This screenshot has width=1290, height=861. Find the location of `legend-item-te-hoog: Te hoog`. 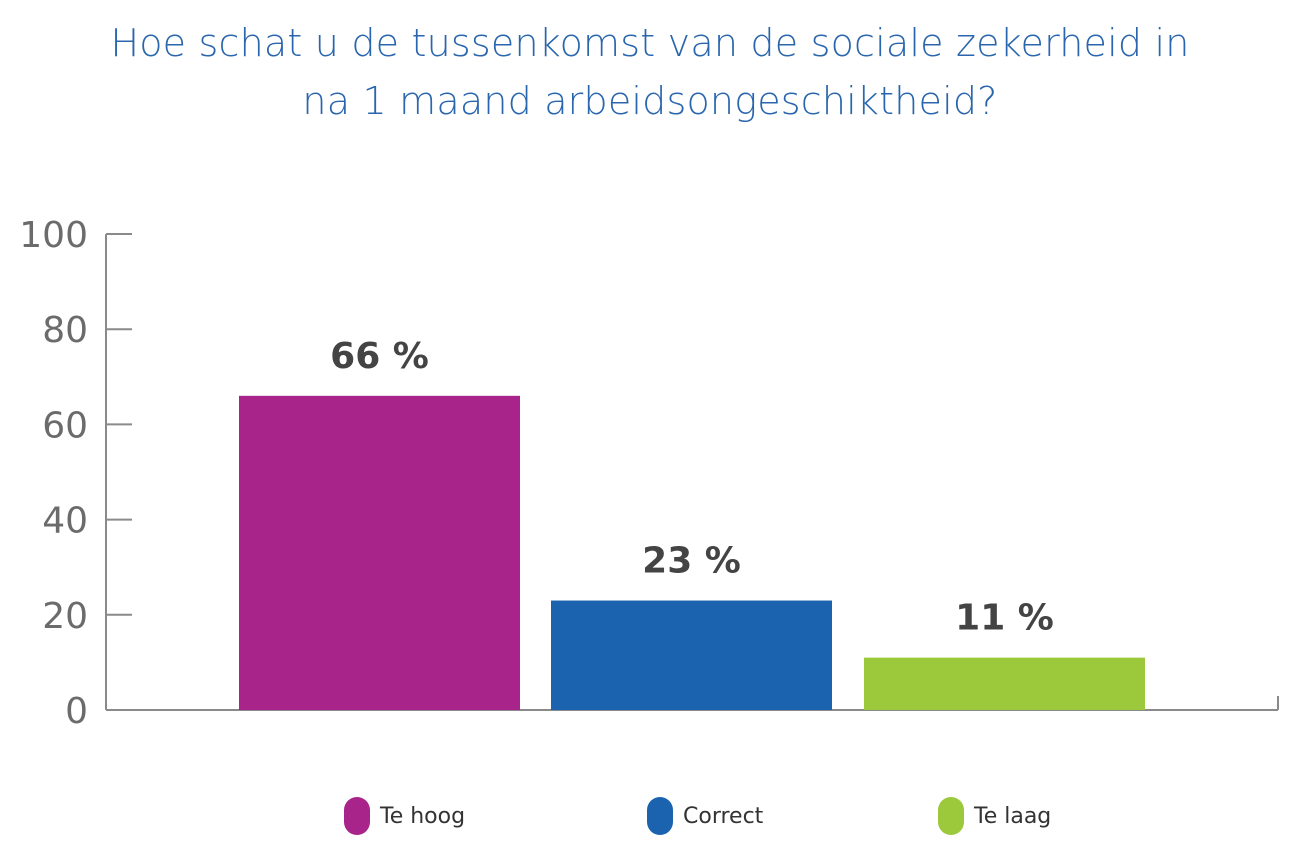

legend-item-te-hoog: Te hoog is located at coordinates (404, 816).